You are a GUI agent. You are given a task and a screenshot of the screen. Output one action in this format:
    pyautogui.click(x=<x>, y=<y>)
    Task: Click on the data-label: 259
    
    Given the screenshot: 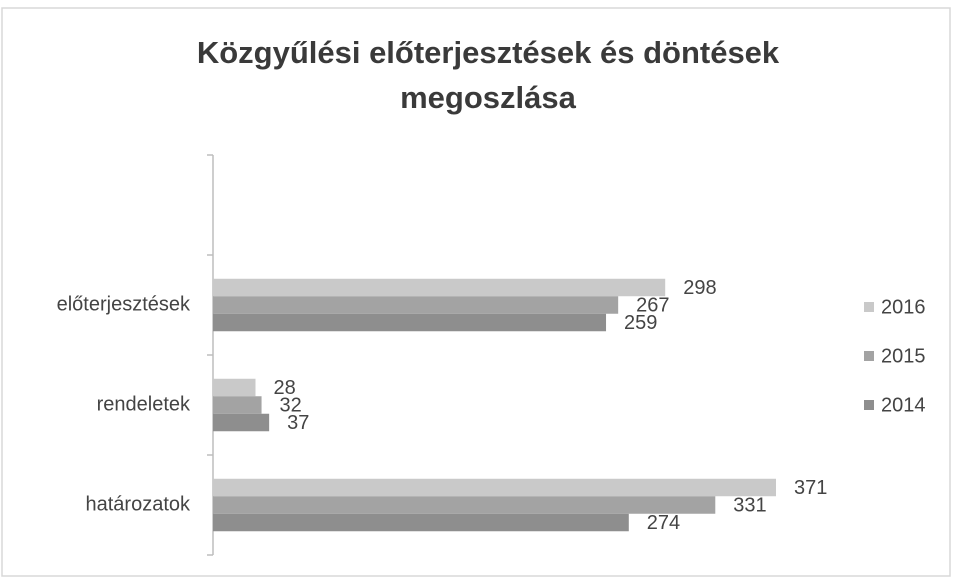 What is the action you would take?
    pyautogui.click(x=640, y=323)
    